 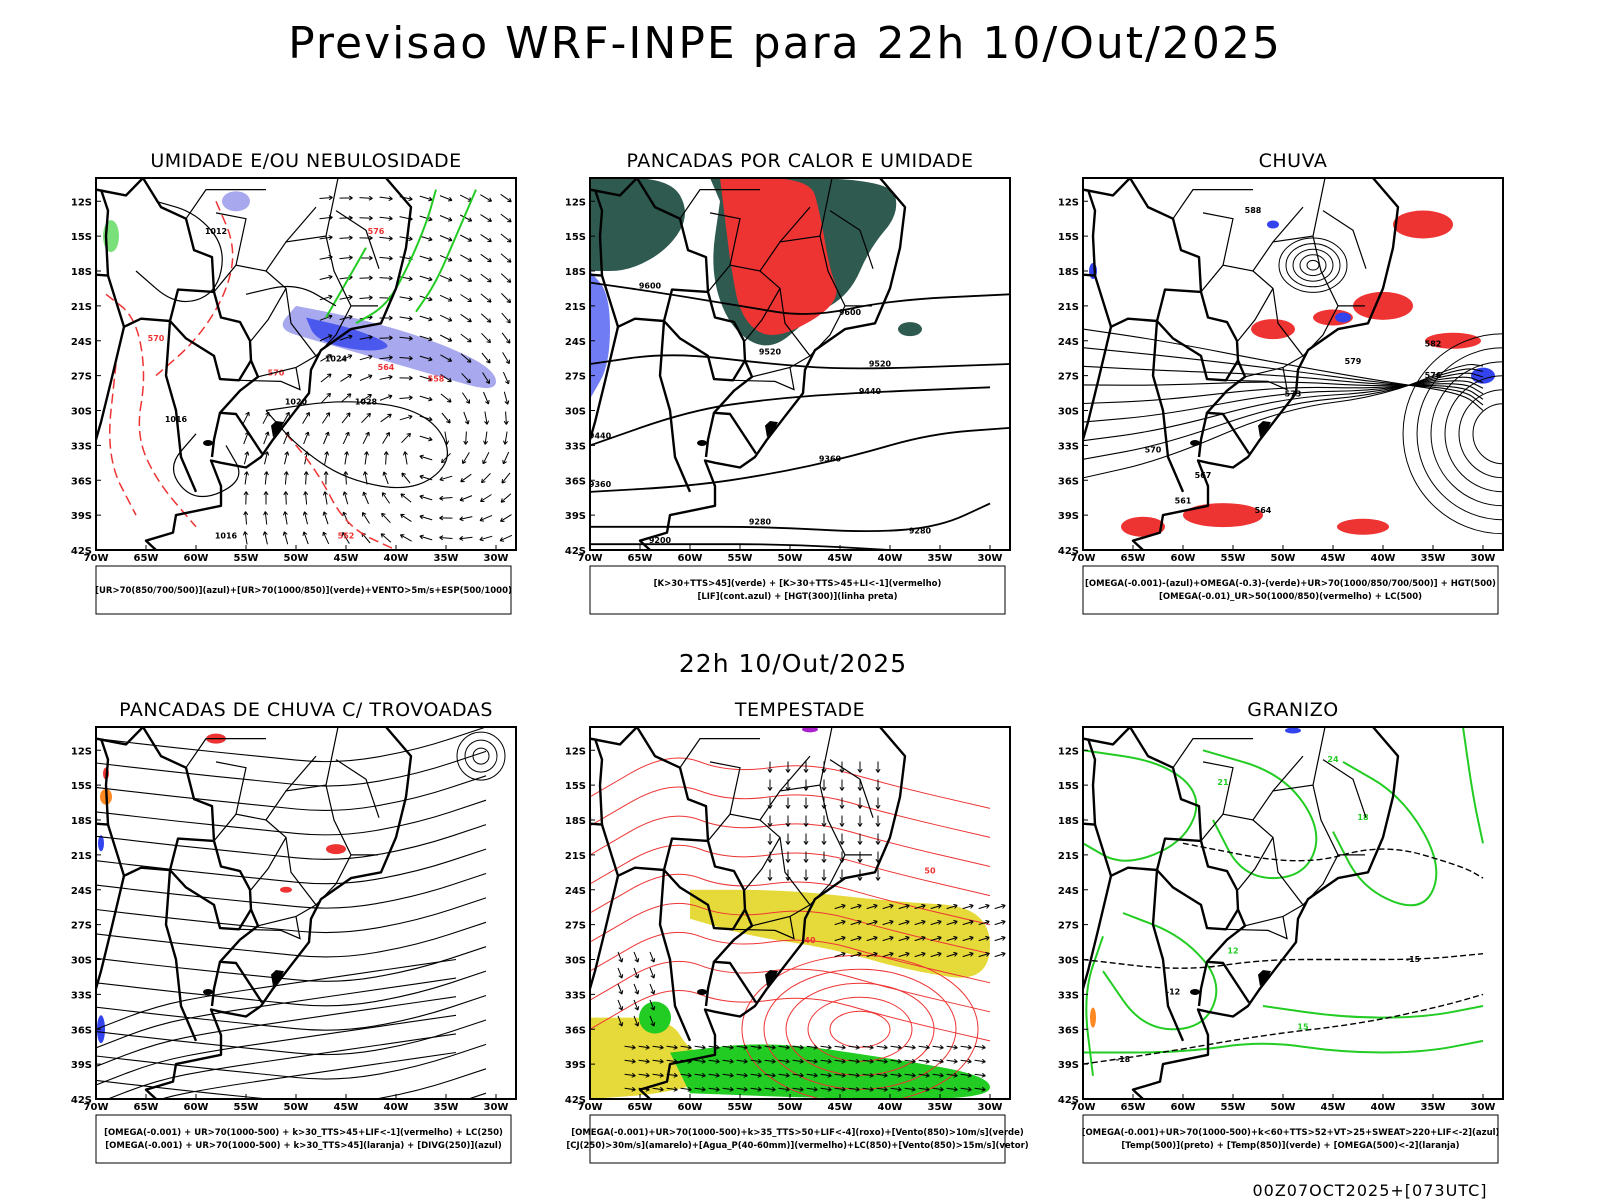 I want to click on contour-label: 552, so click(x=346, y=535).